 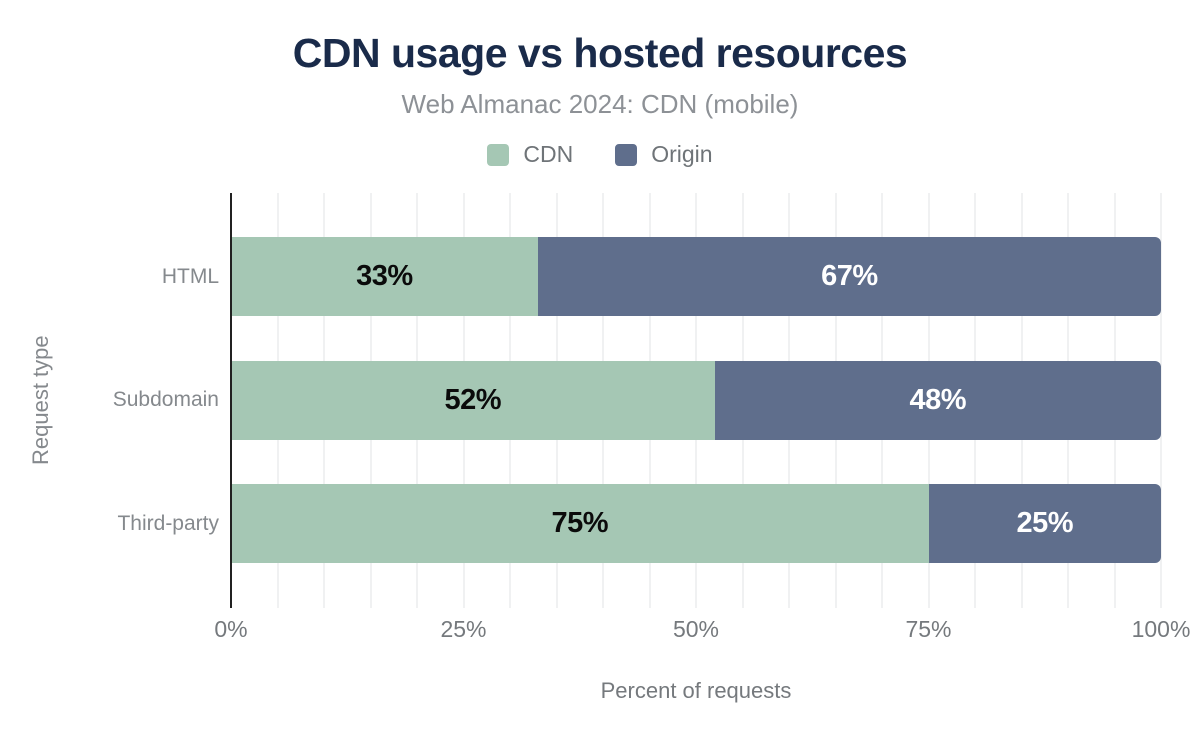 I want to click on bar-value-label: 52%, so click(x=473, y=399).